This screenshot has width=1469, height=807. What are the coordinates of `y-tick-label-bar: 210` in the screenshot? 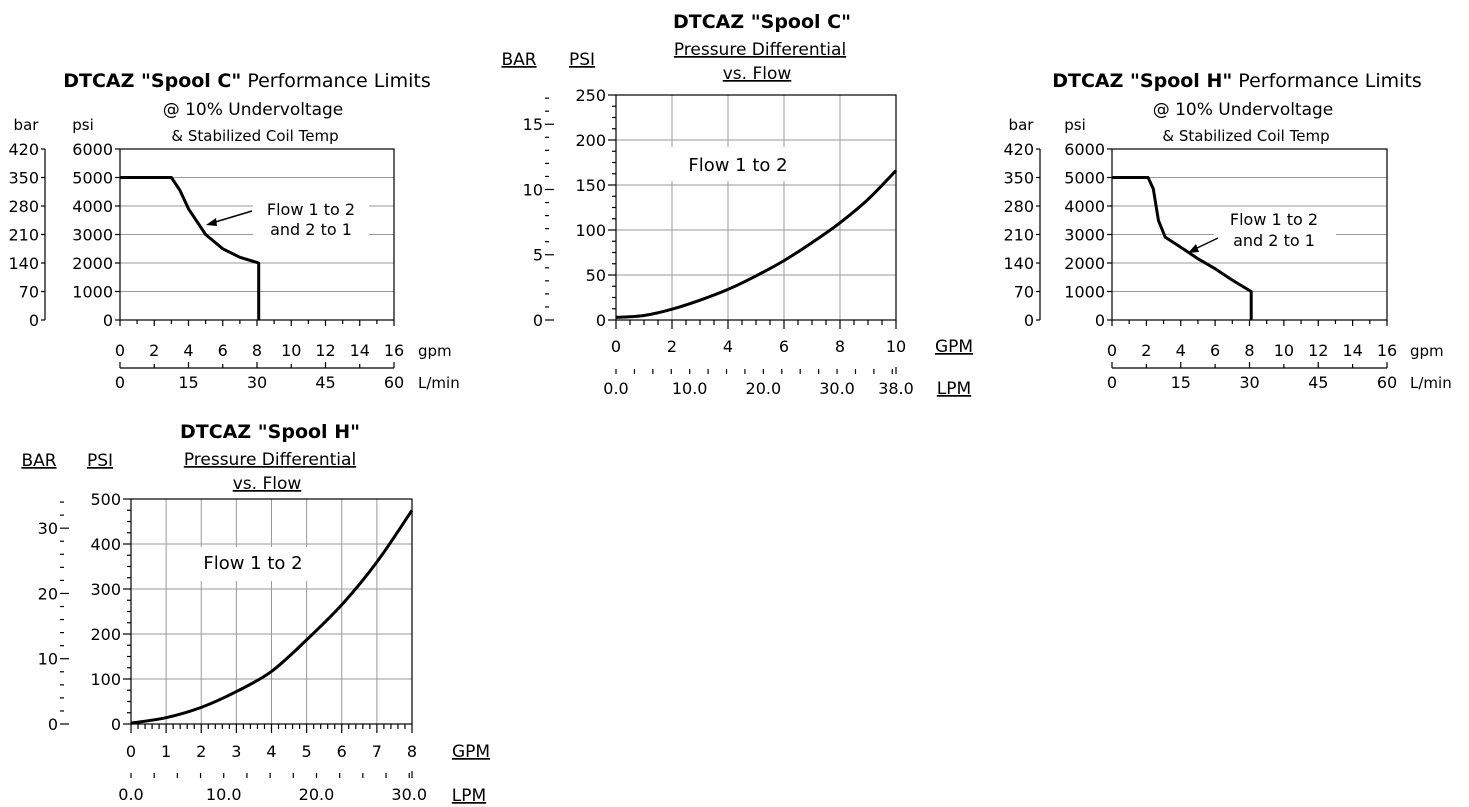 It's located at (1018, 235).